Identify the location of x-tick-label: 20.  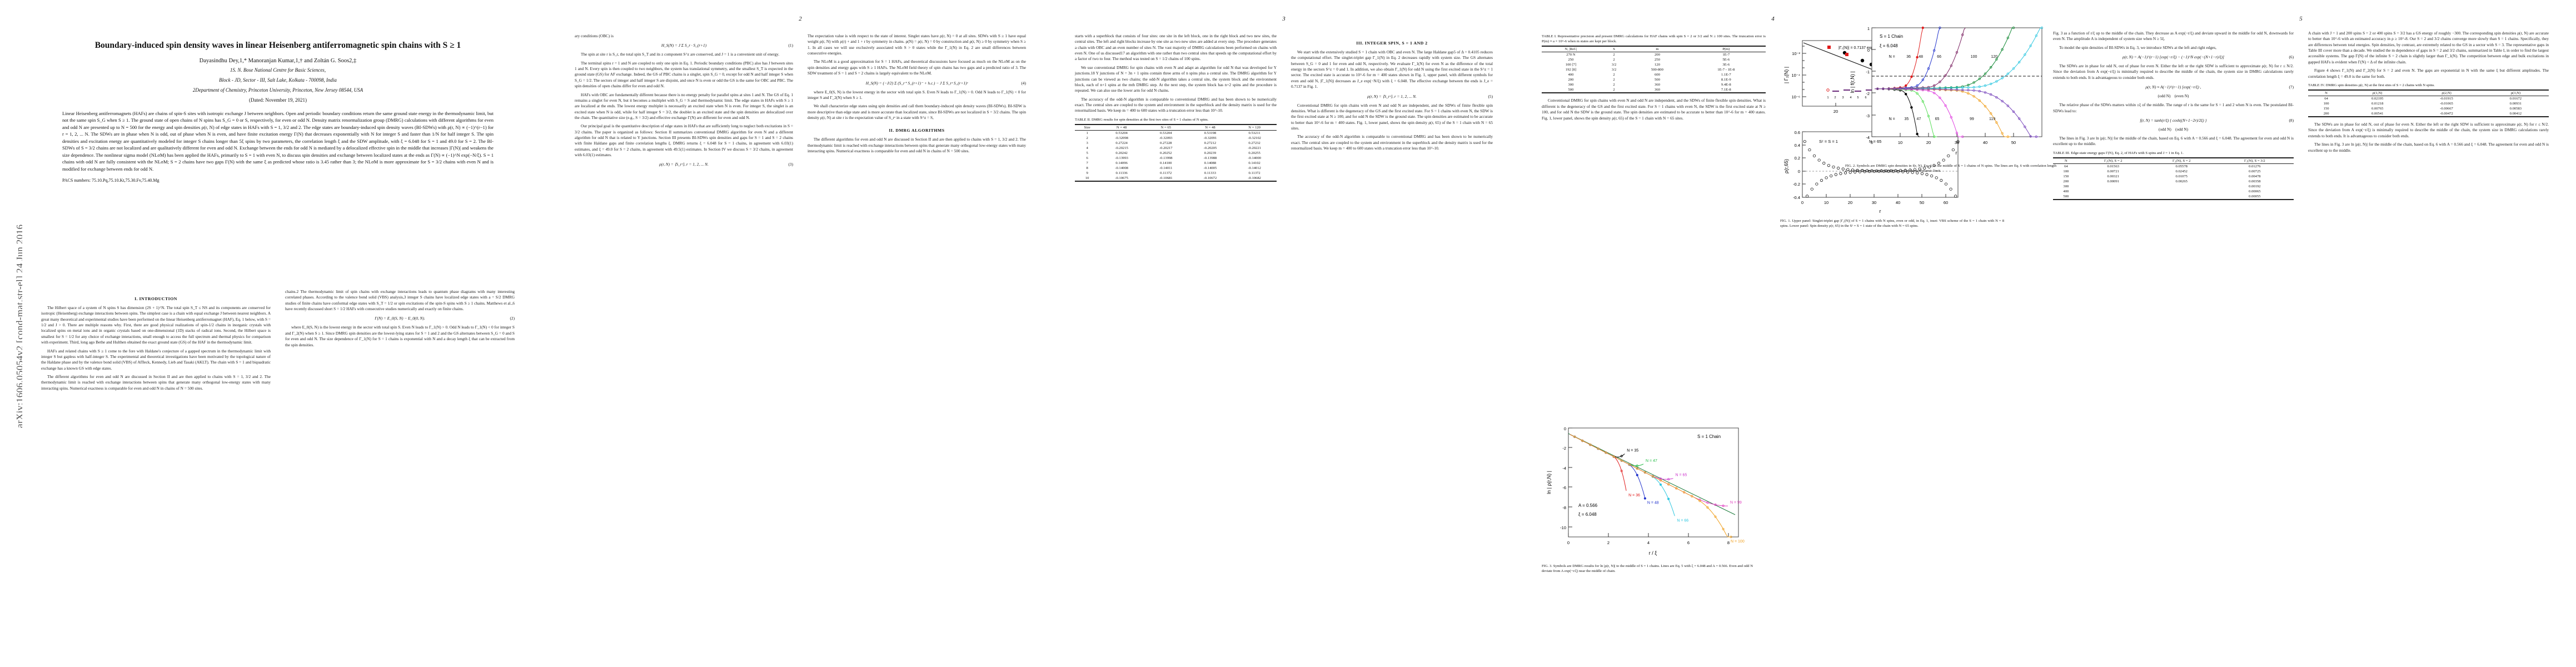
(1928, 142).